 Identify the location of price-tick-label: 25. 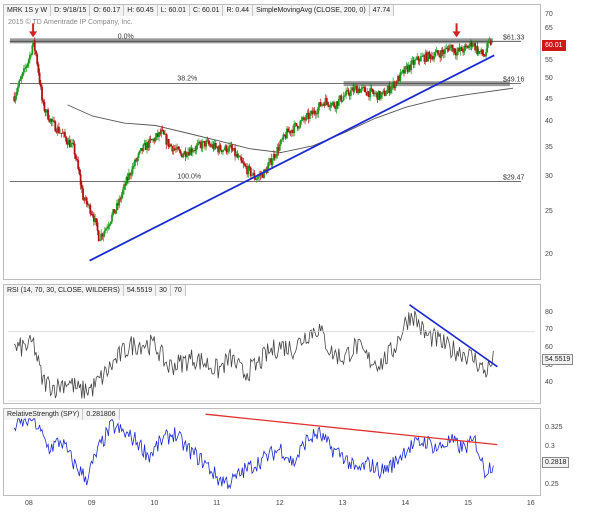
(549, 212).